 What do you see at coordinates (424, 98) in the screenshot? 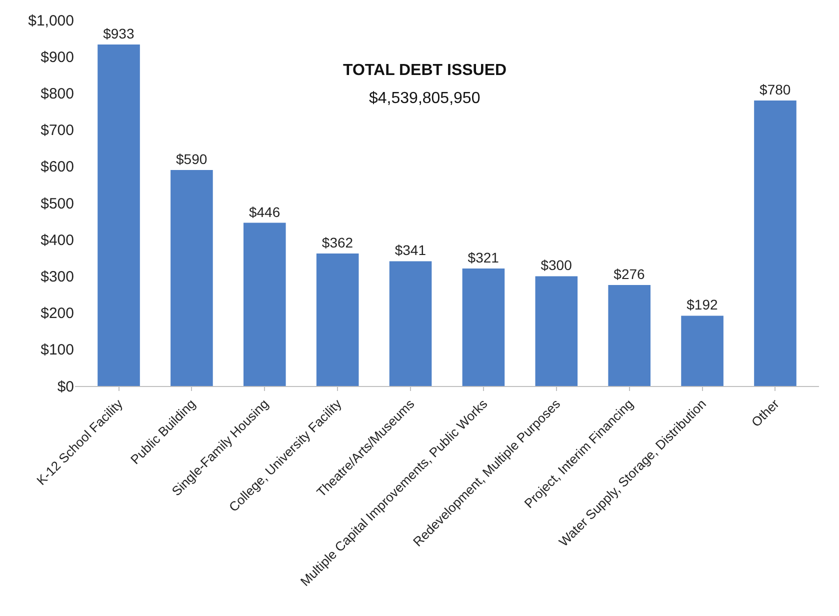
I see `annotation: $4,539,805,950` at bounding box center [424, 98].